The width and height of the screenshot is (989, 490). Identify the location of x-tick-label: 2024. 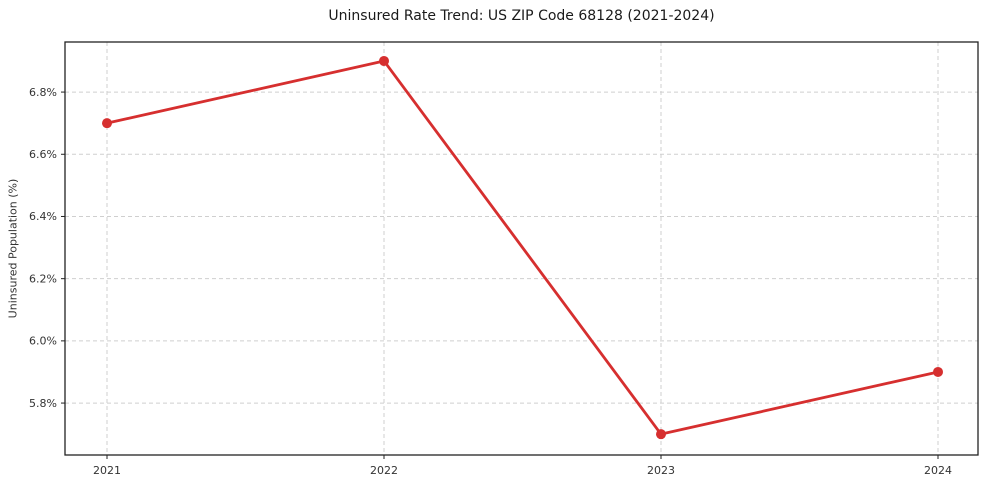
(938, 470).